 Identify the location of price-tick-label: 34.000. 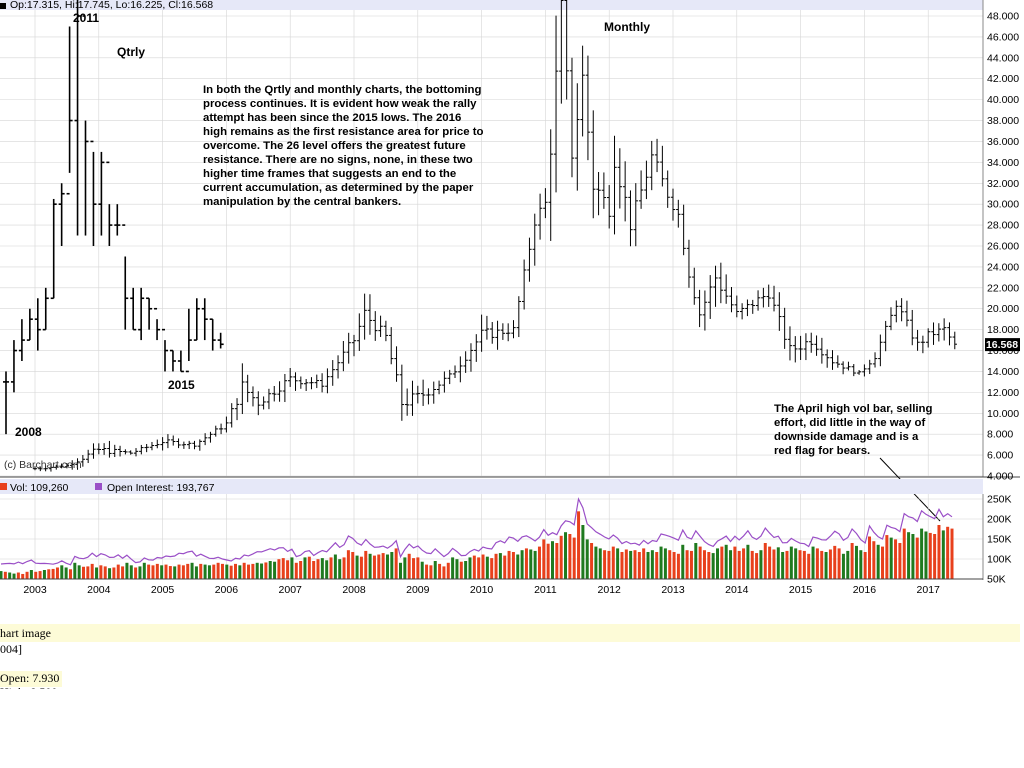
(1003, 163).